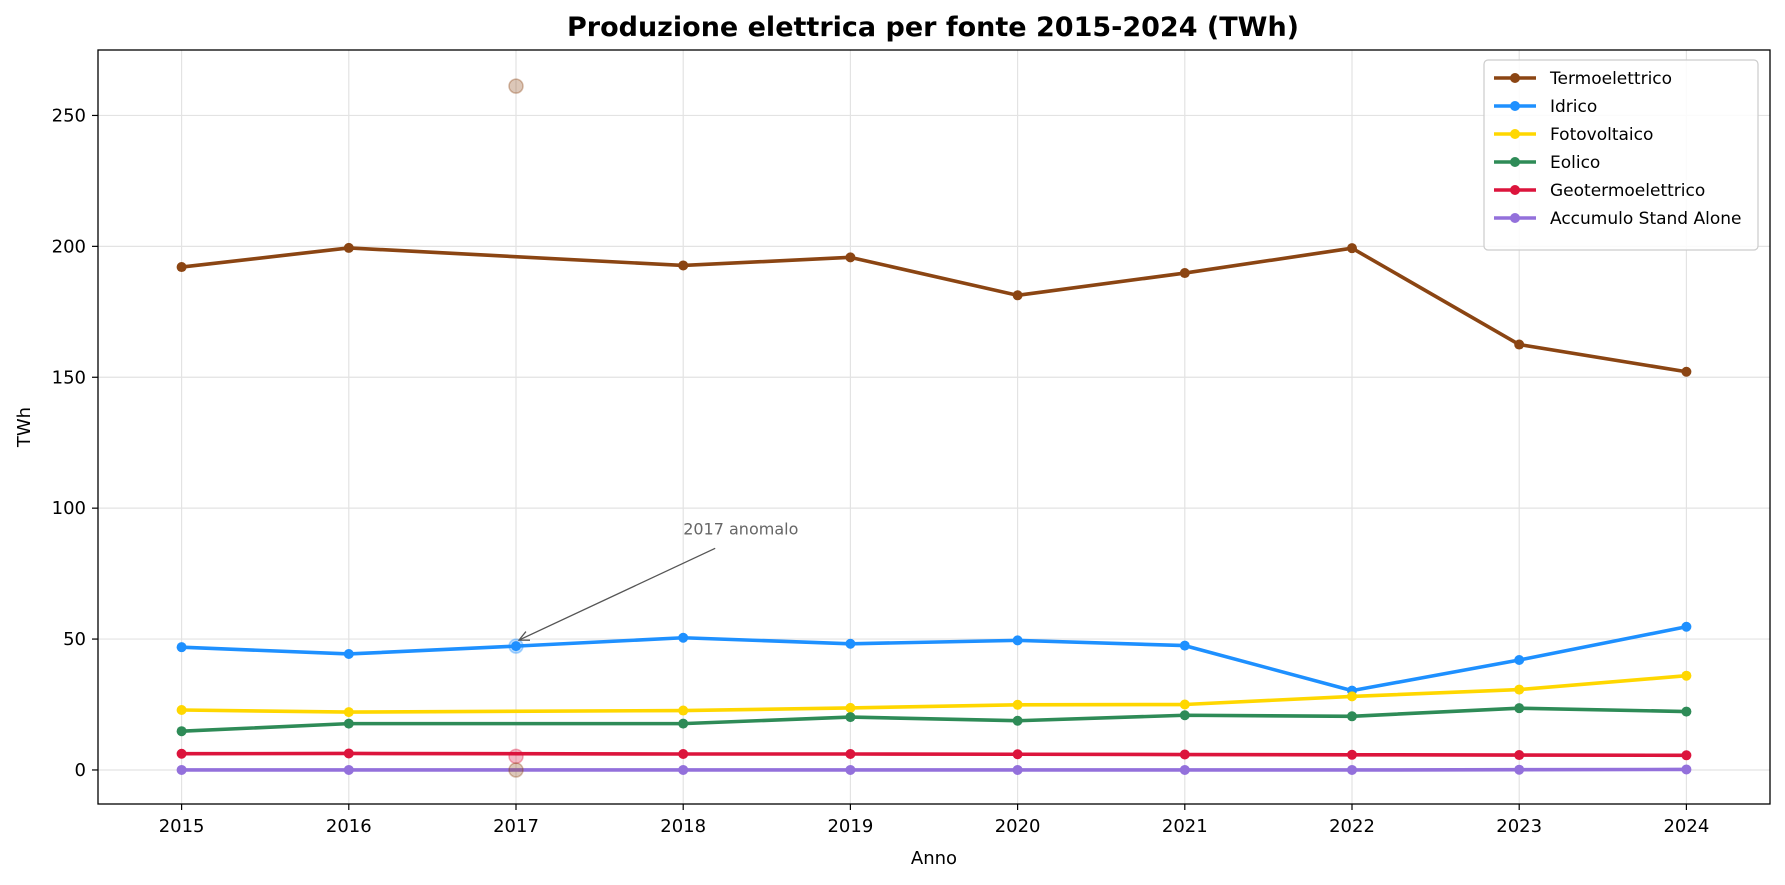 The height and width of the screenshot is (885, 1785). What do you see at coordinates (1519, 826) in the screenshot?
I see `x-tick-label: 2023` at bounding box center [1519, 826].